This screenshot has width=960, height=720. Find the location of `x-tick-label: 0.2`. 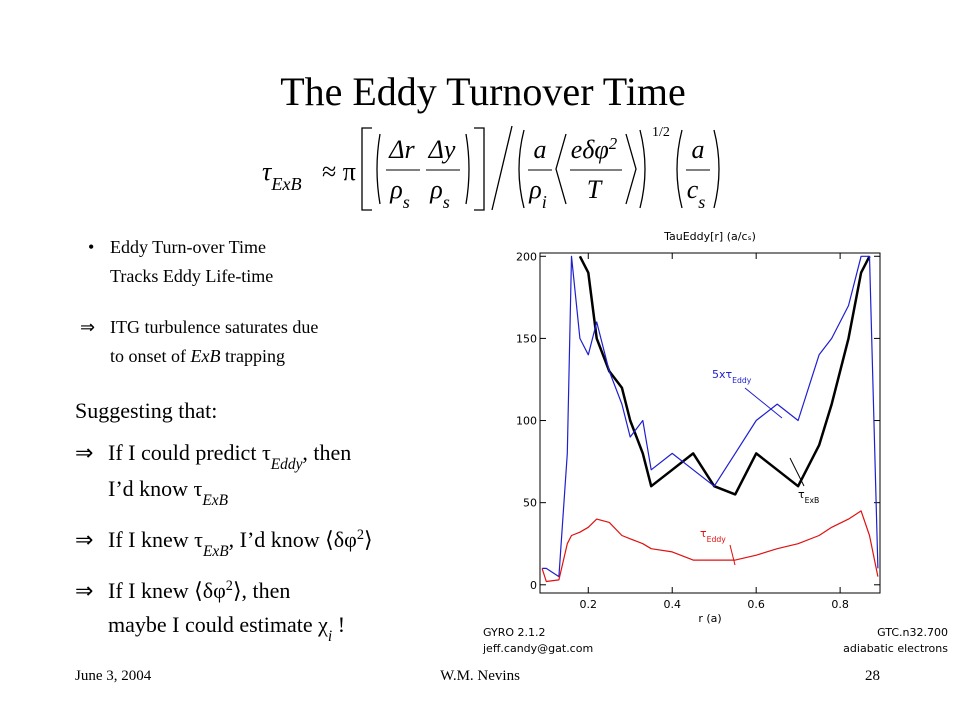

x-tick-label: 0.2 is located at coordinates (589, 604).